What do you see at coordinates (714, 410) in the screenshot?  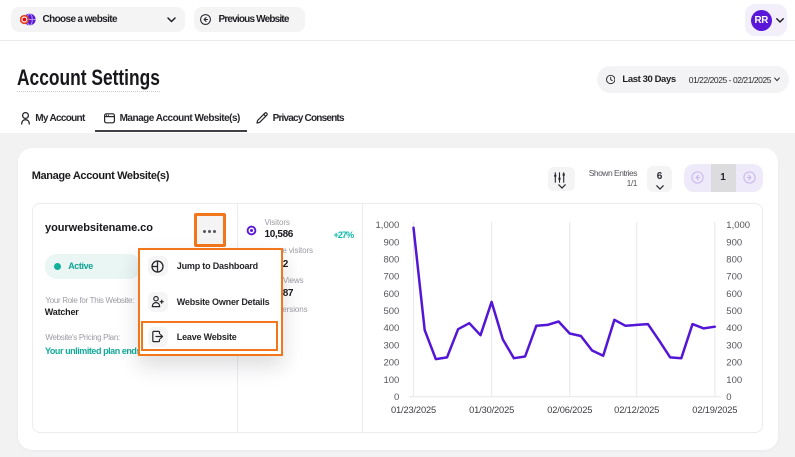 I see `svg-text: 02/19/2025` at bounding box center [714, 410].